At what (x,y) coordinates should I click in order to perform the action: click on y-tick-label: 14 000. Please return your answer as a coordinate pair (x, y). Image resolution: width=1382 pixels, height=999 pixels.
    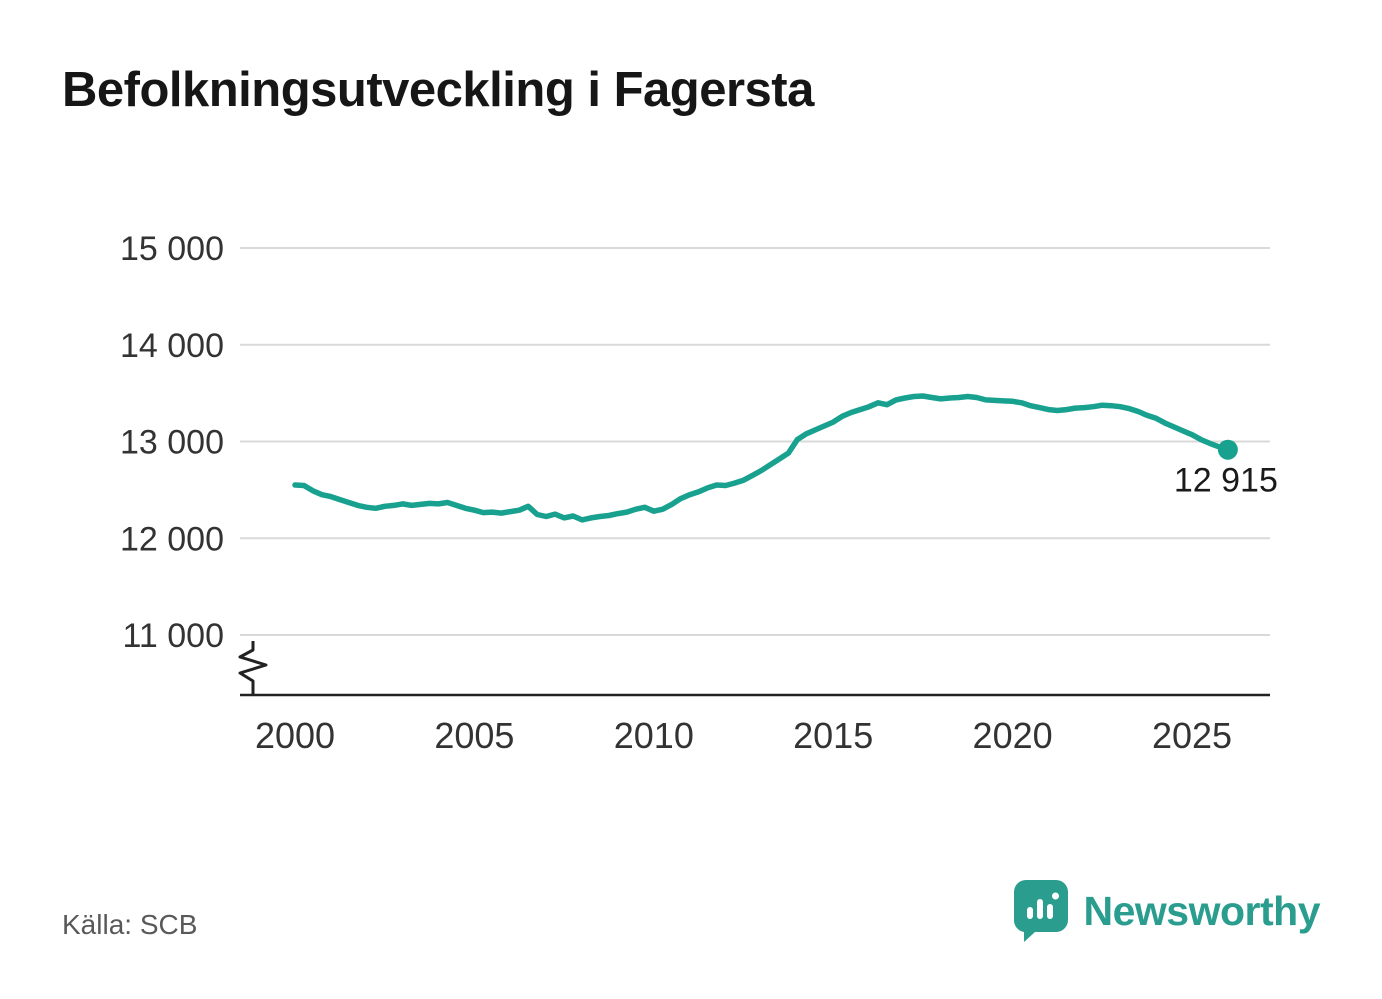
    Looking at the image, I should click on (172, 346).